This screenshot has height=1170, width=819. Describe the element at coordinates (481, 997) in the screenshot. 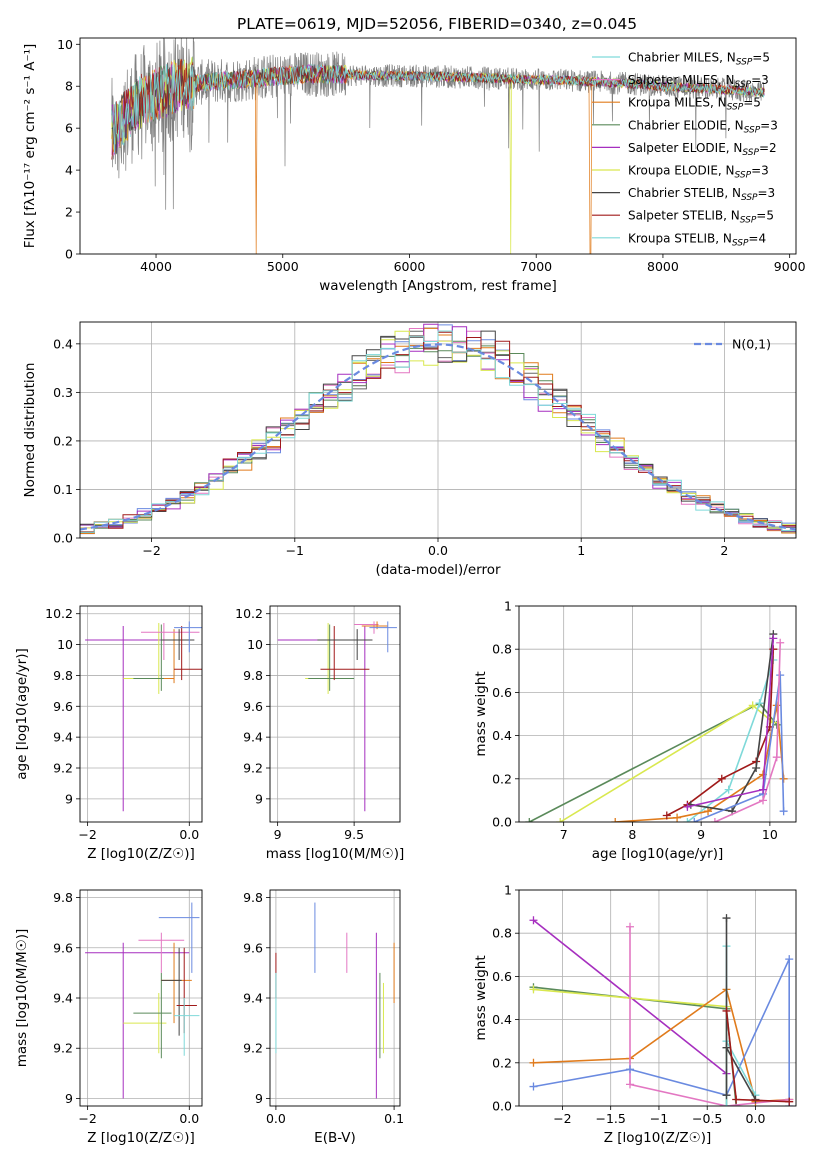

I see `y-axis-label: mass weight` at that location.